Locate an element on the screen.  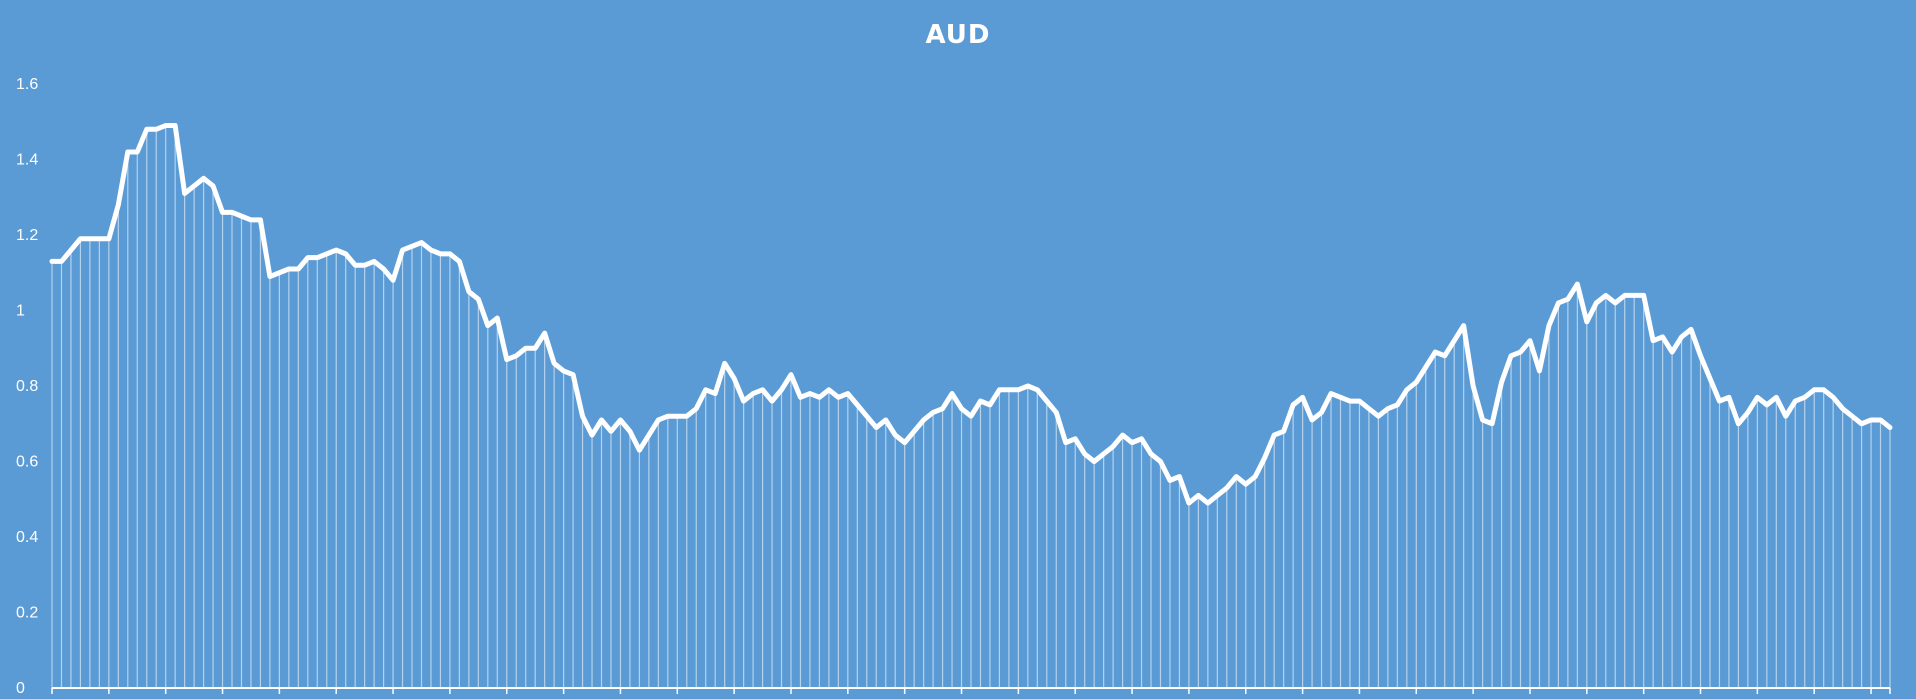
x-axis is located at coordinates (971, 690).